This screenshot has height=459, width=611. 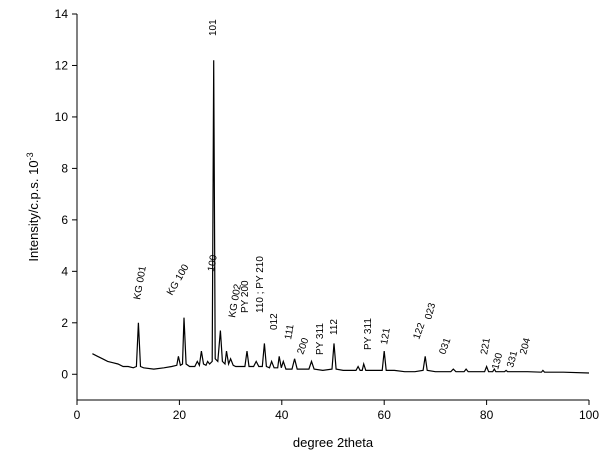 What do you see at coordinates (282, 415) in the screenshot?
I see `x-tick-label: 40` at bounding box center [282, 415].